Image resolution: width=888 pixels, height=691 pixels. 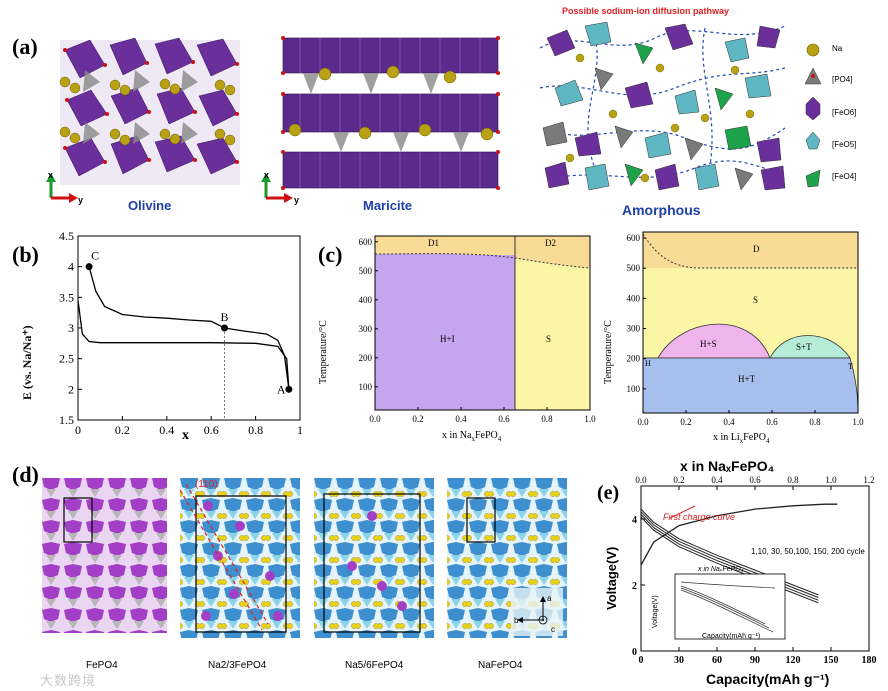 What do you see at coordinates (728, 607) in the screenshot?
I see `inset-curves` at bounding box center [728, 607].